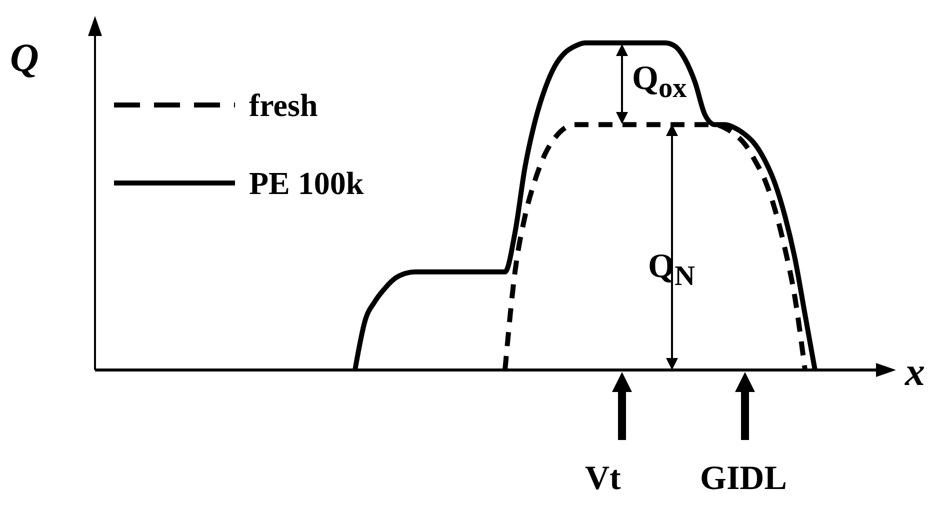 The image size is (939, 515). Describe the element at coordinates (659, 82) in the screenshot. I see `annotation: Q$_{ox}$` at that location.